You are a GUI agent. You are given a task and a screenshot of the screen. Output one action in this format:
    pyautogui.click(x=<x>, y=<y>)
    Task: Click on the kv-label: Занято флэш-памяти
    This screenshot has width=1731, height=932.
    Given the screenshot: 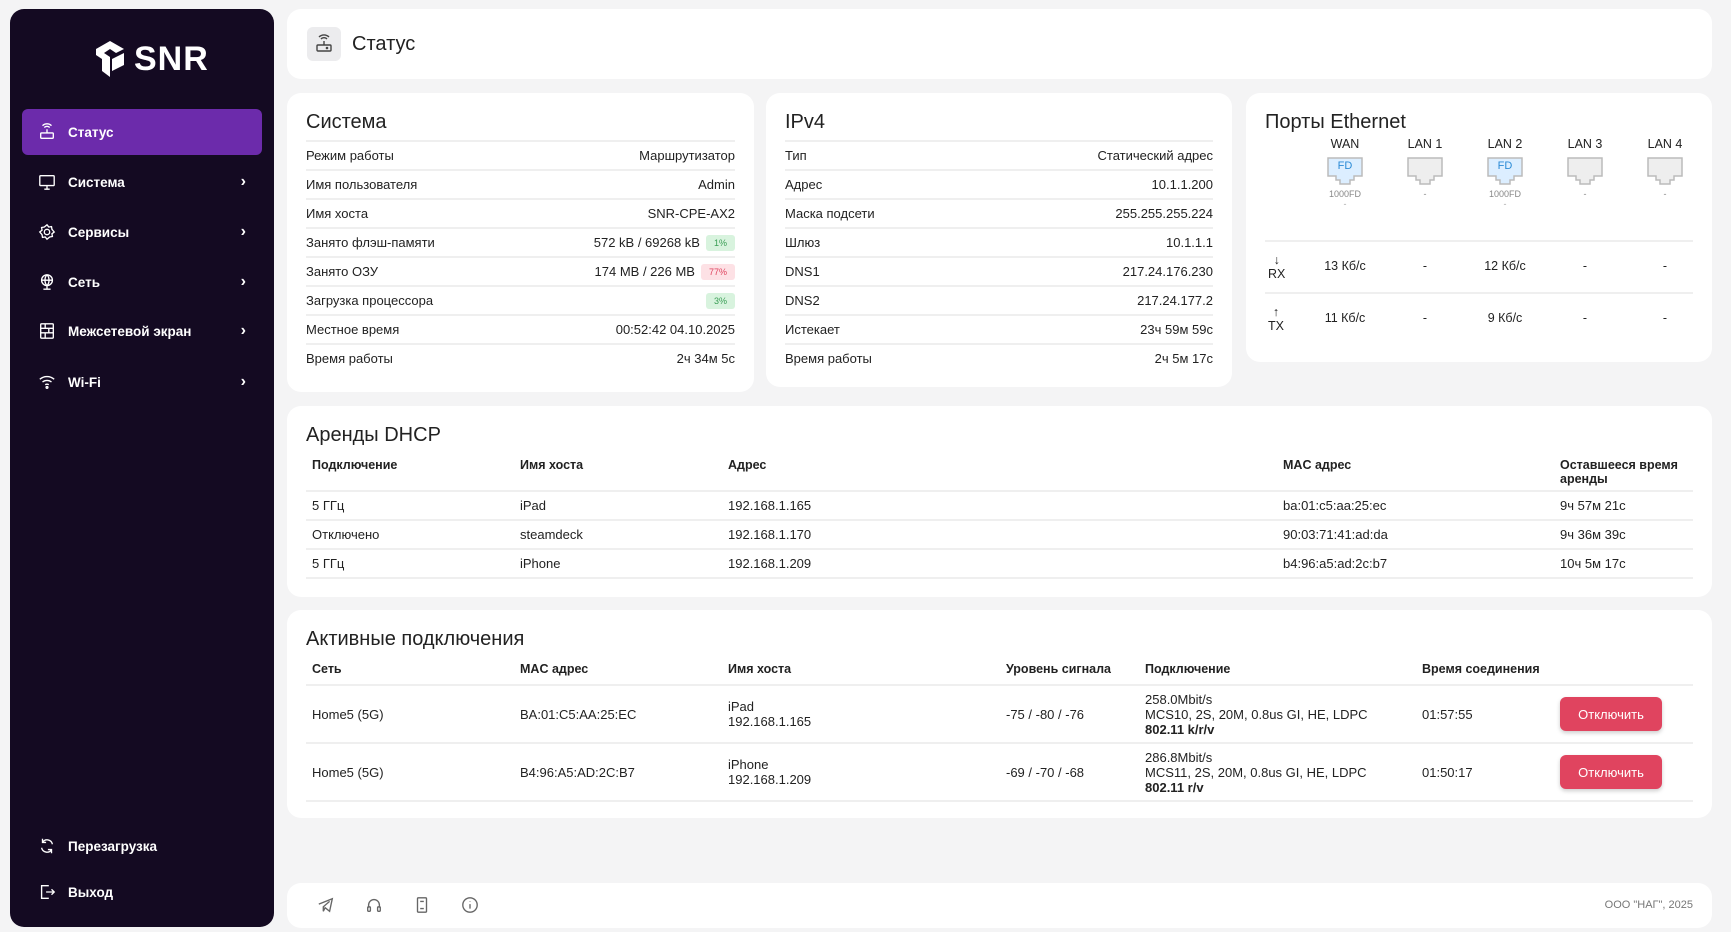 What is the action you would take?
    pyautogui.click(x=370, y=242)
    